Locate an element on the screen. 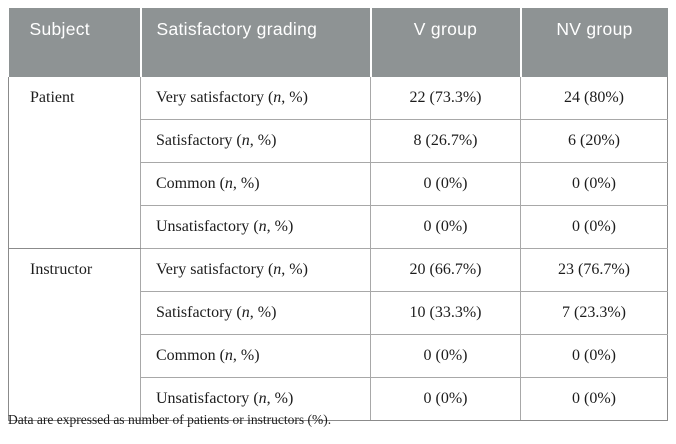 The width and height of the screenshot is (676, 444). column-header-subject: Subject is located at coordinates (74, 42).